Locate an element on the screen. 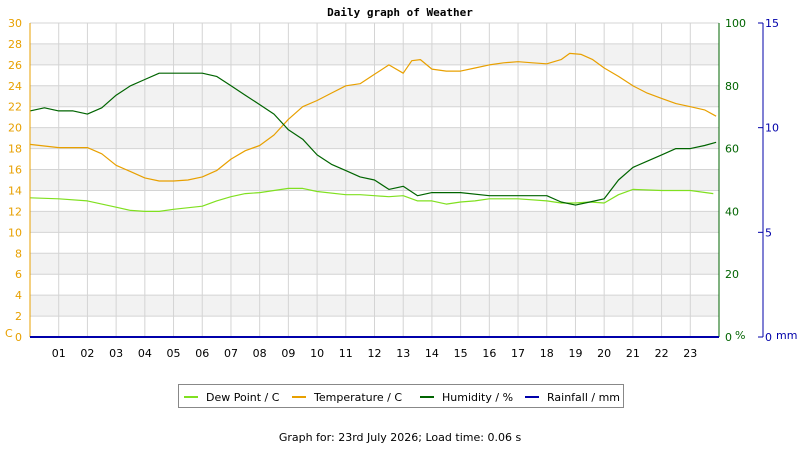 The height and width of the screenshot is (450, 800). rain-tick-label: 5 is located at coordinates (768, 232).